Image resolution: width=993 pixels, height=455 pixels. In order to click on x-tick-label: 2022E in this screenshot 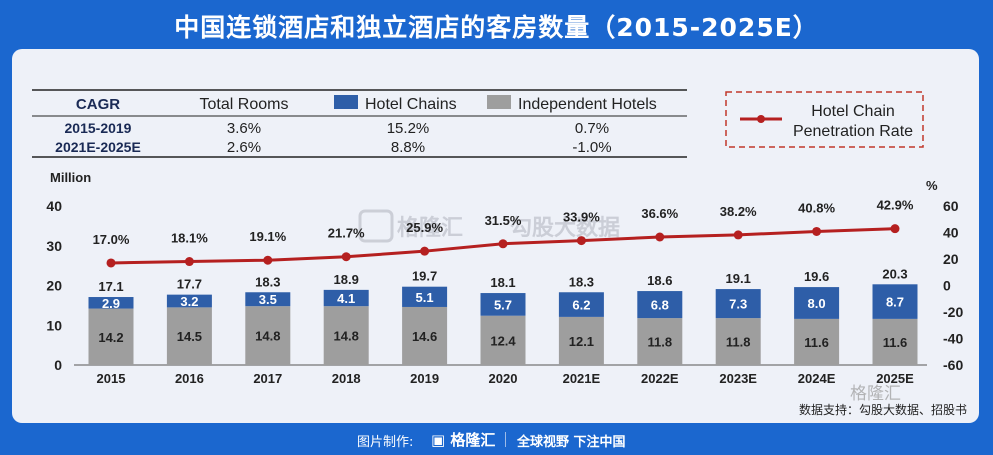, I will do `click(660, 378)`.